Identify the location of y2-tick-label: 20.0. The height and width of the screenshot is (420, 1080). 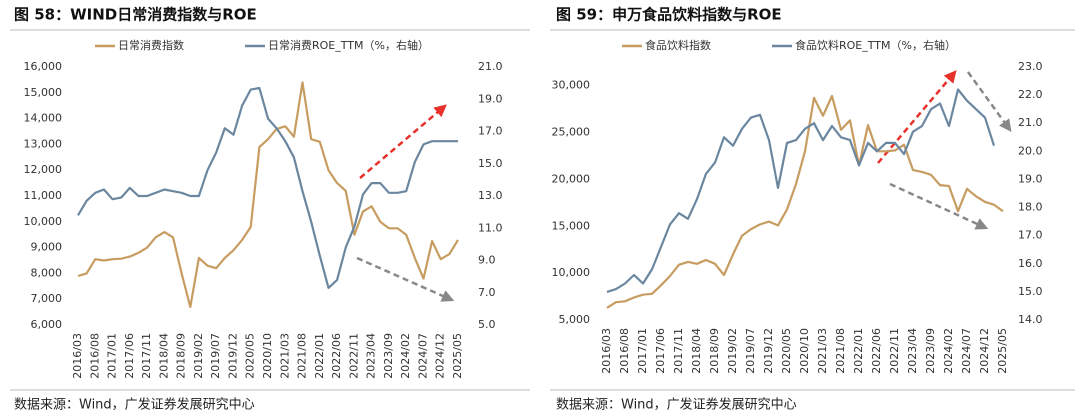
(1030, 150).